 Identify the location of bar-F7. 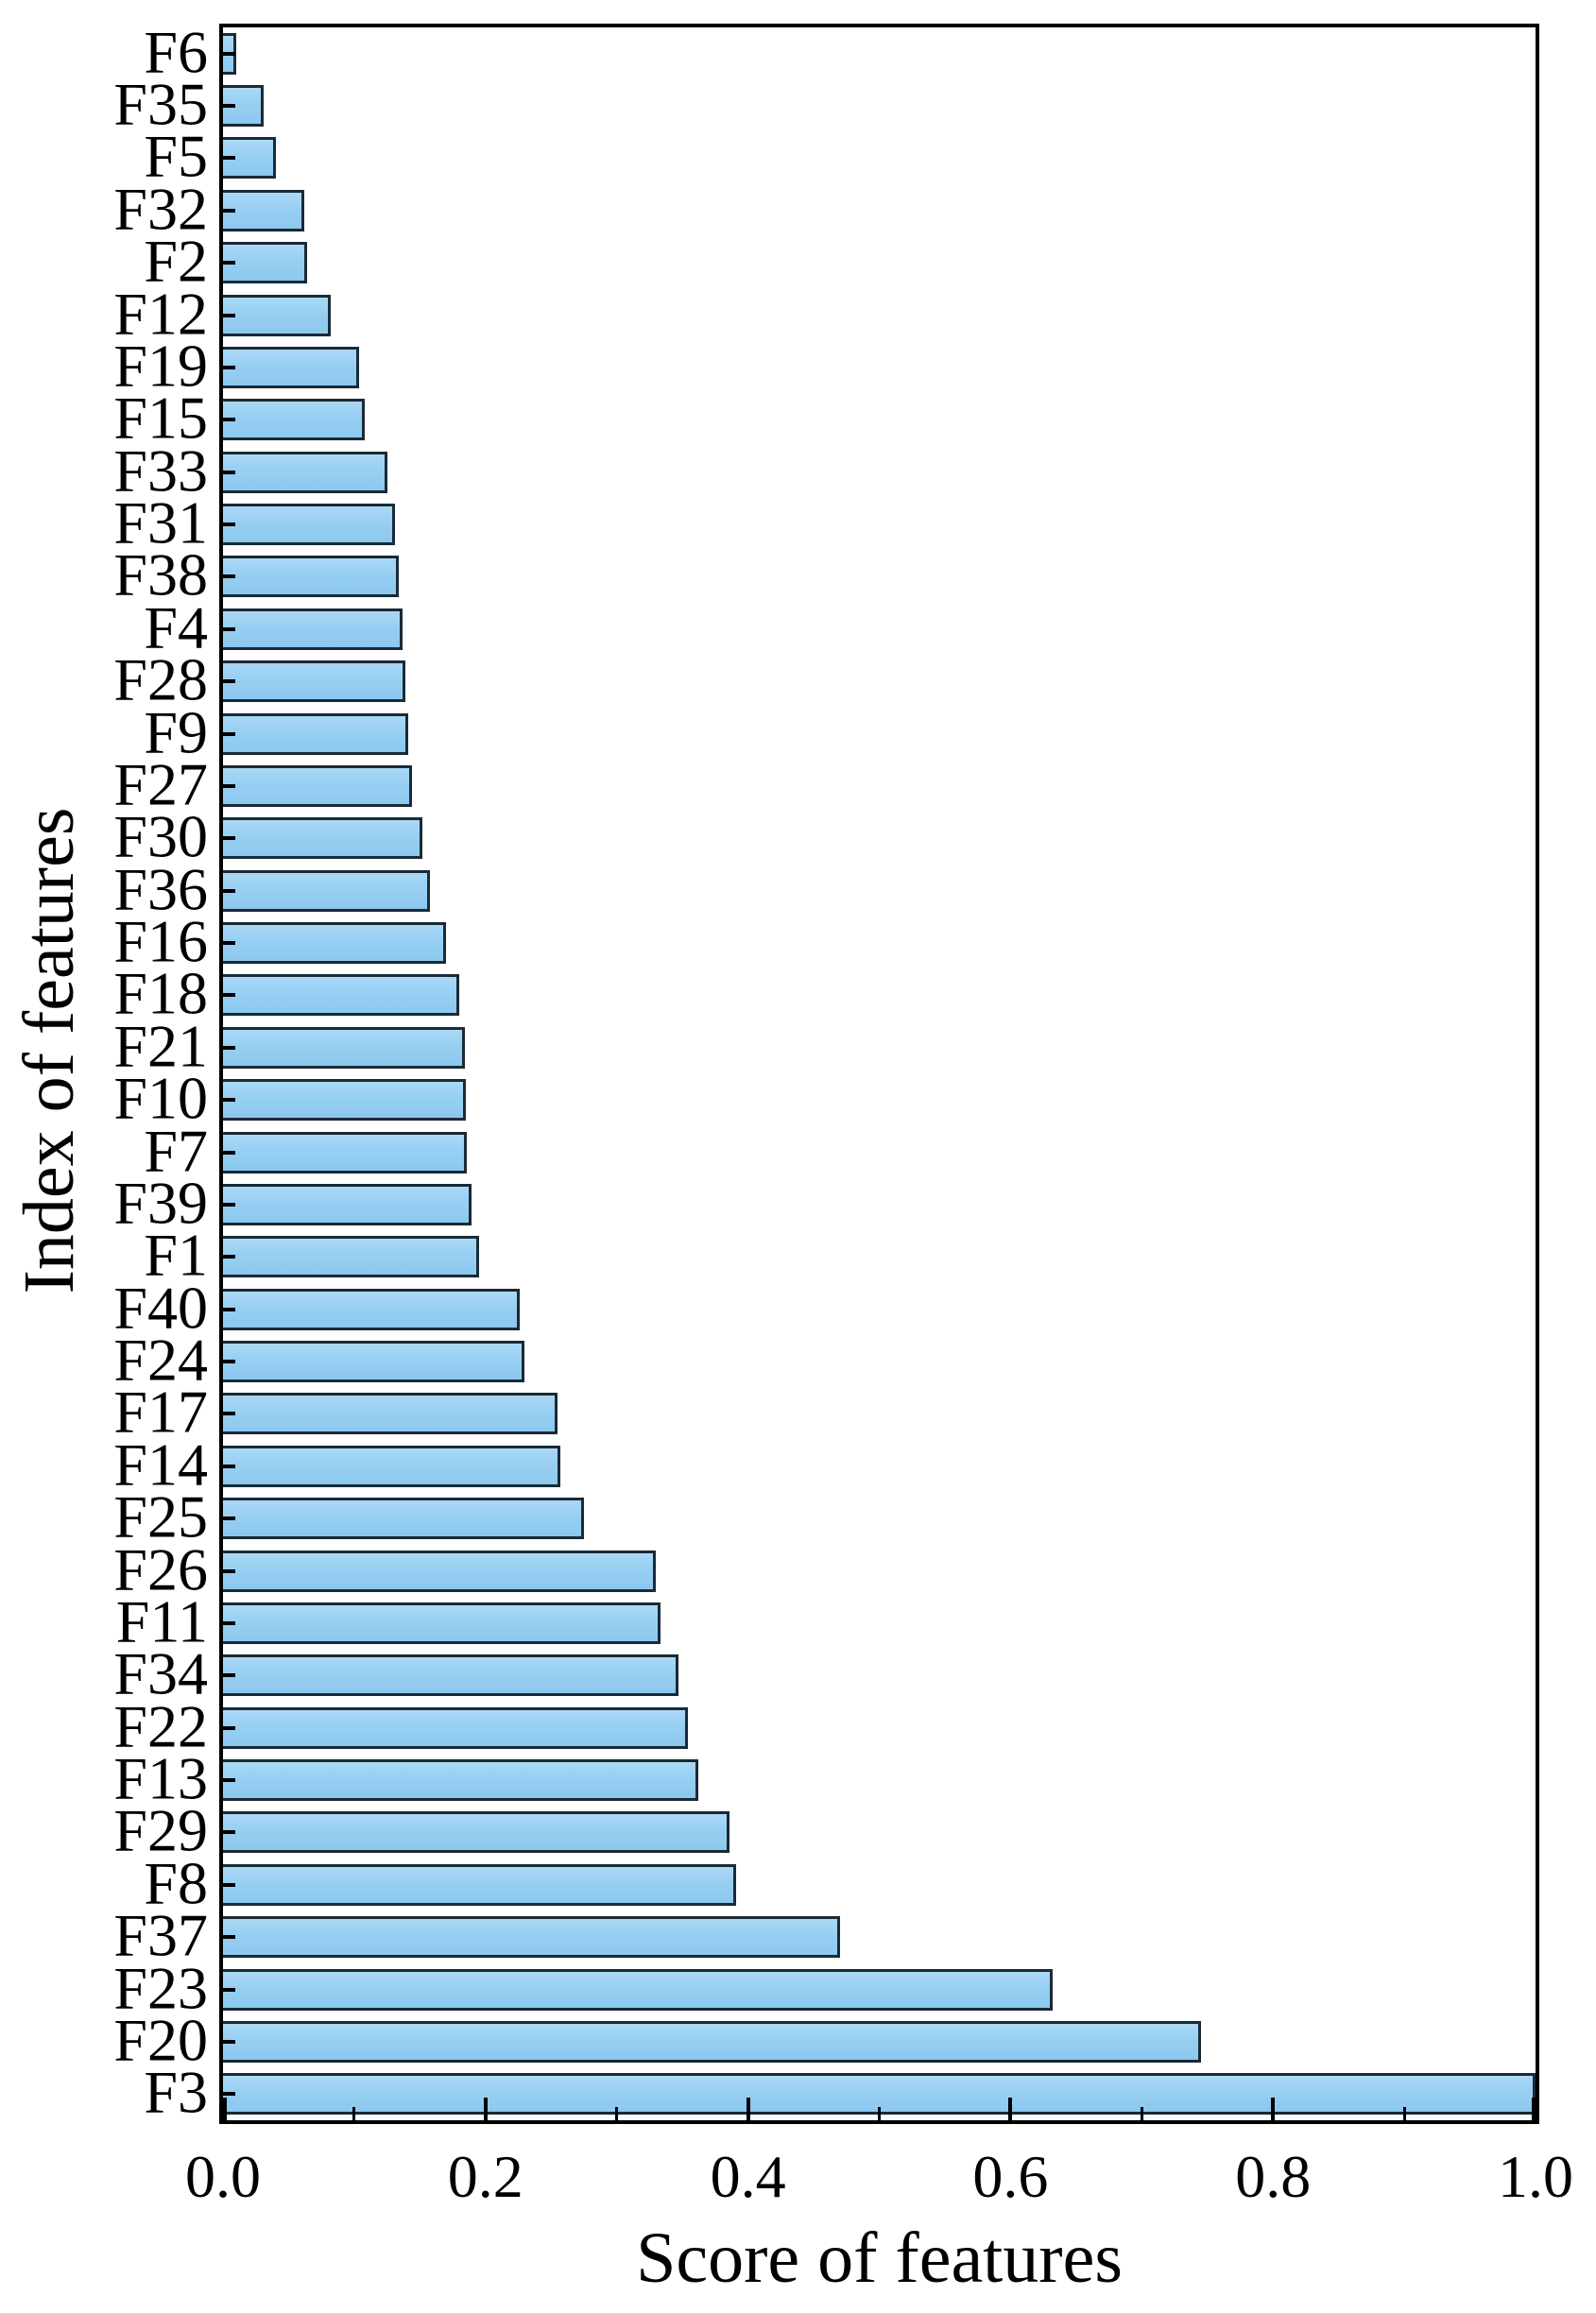
(345, 1152).